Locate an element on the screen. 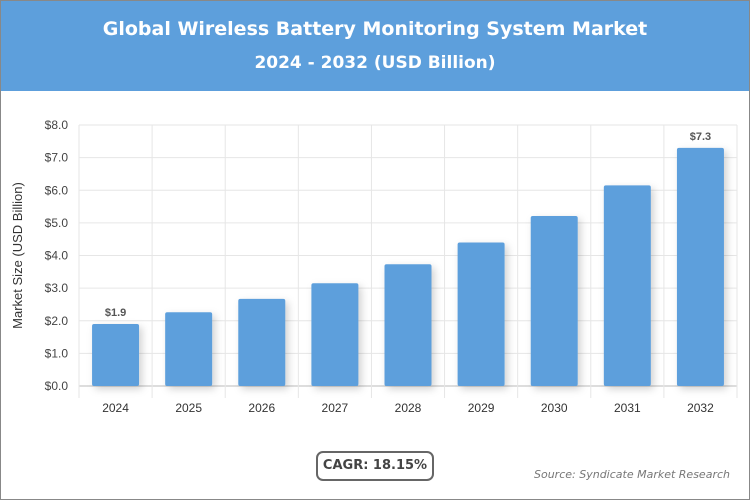 The width and height of the screenshot is (750, 500). x-tick-label: 2024 is located at coordinates (115, 408).